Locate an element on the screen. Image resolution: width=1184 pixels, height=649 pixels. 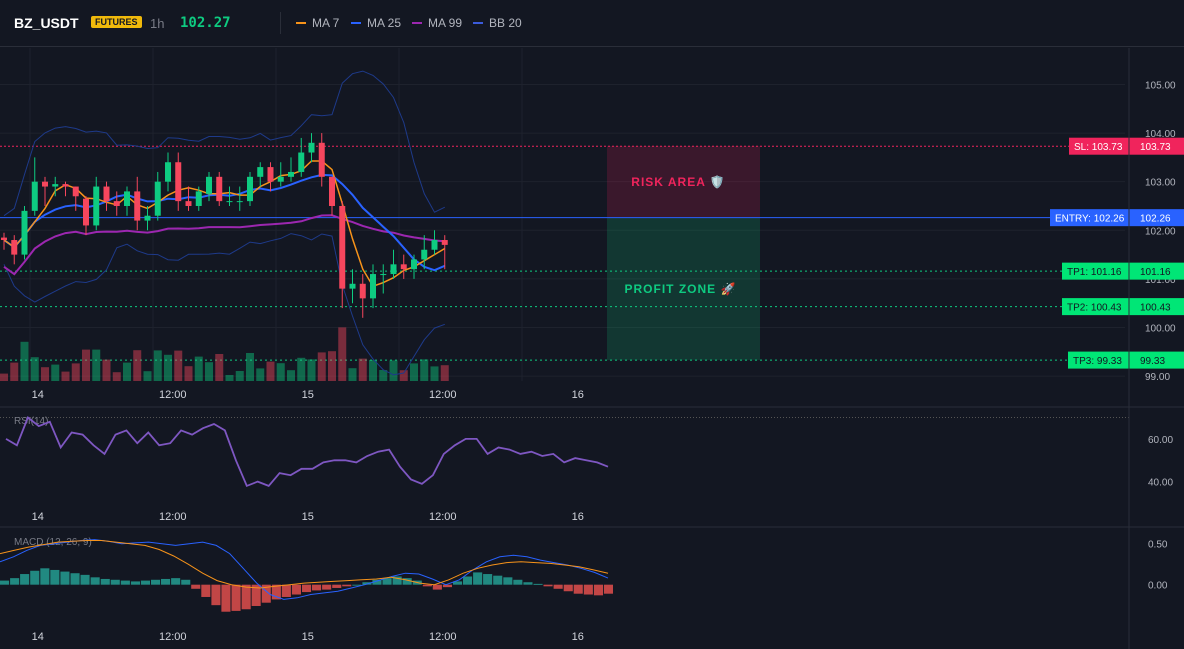
time-tick: 12:00 is located at coordinates (173, 395).